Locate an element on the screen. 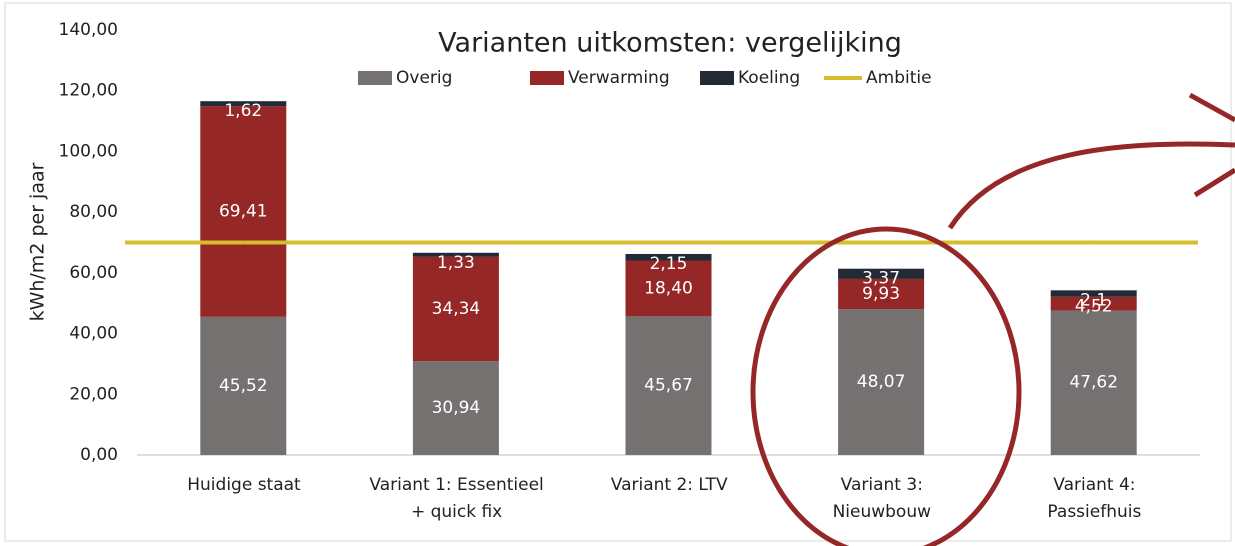 This screenshot has height=546, width=1235. x-tick-label: Variant 4: Passiefhuis is located at coordinates (1094, 498).